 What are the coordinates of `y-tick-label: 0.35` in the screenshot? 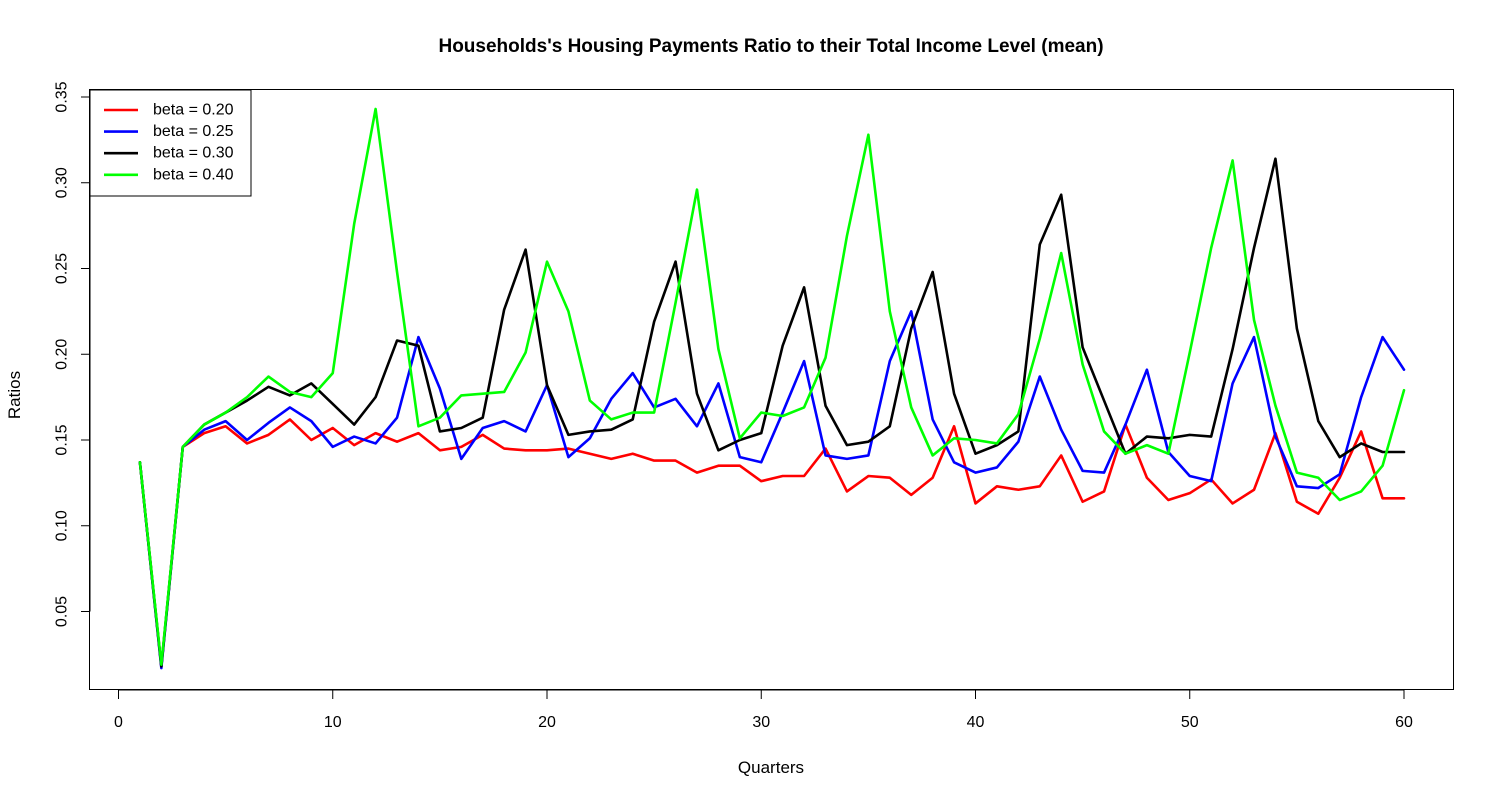 It's located at (62, 96).